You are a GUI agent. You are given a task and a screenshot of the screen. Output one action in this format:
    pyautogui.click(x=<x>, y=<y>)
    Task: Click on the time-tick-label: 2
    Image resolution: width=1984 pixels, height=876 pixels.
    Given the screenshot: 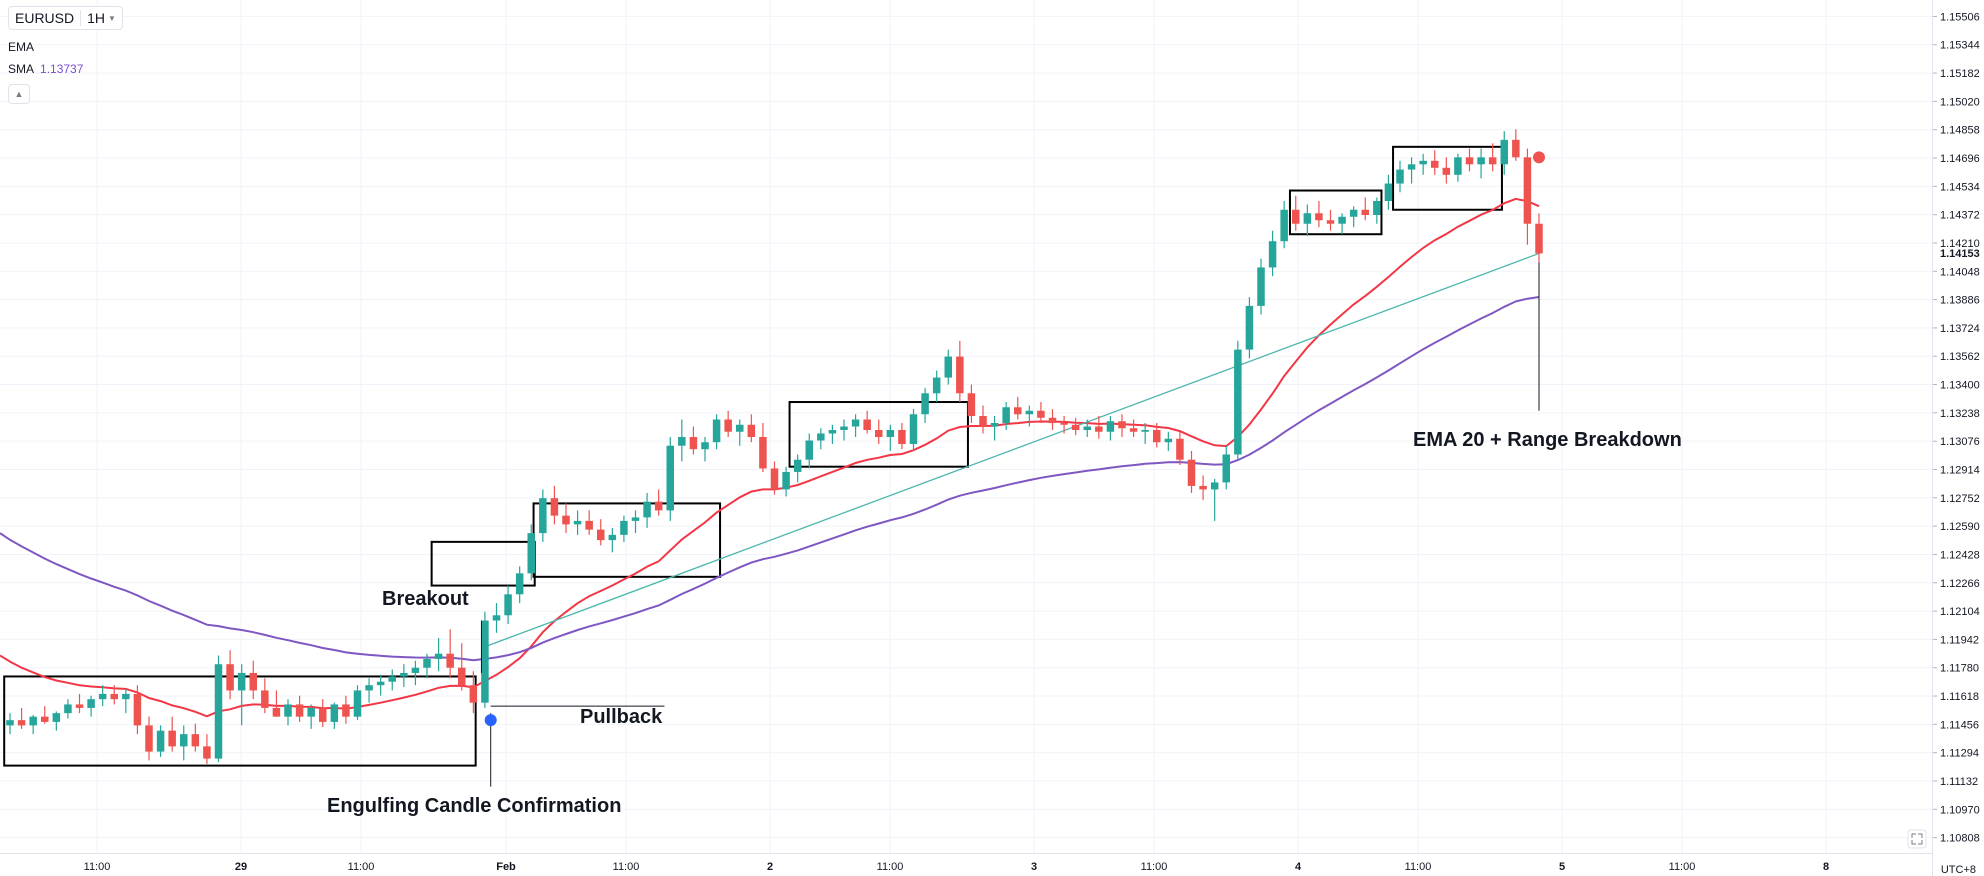 What is the action you would take?
    pyautogui.click(x=770, y=867)
    